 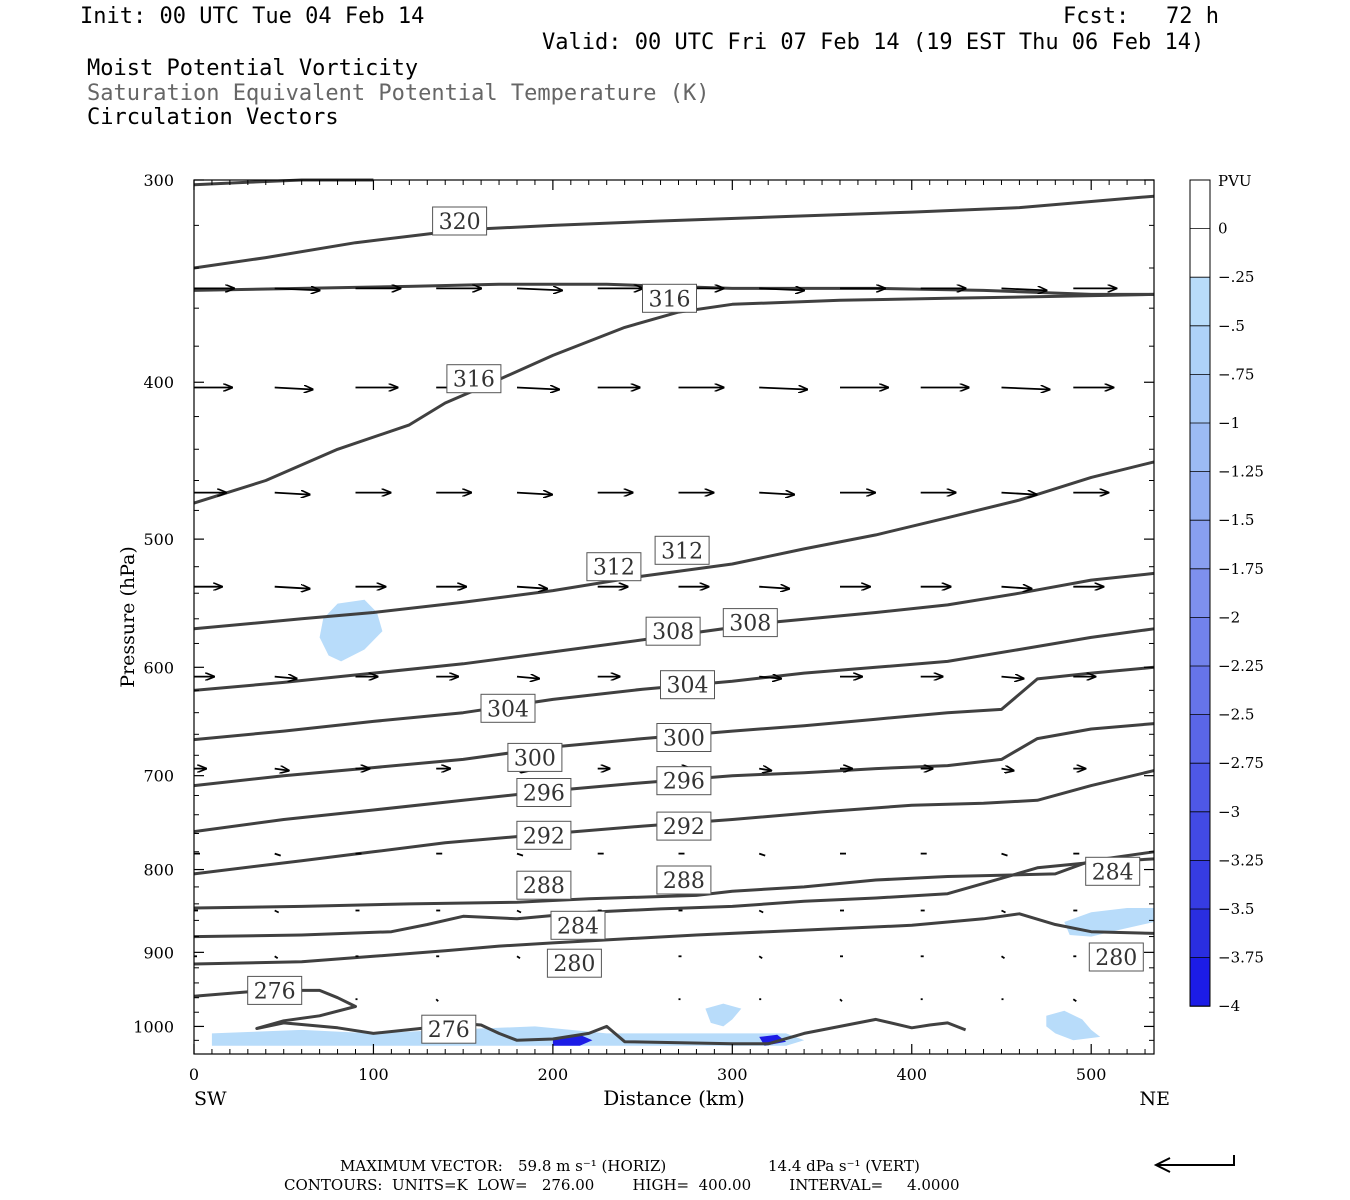 What do you see at coordinates (844, 1166) in the screenshot?
I see `max-vector-vert: 14.4 dPa s⁻¹ (VERT)` at bounding box center [844, 1166].